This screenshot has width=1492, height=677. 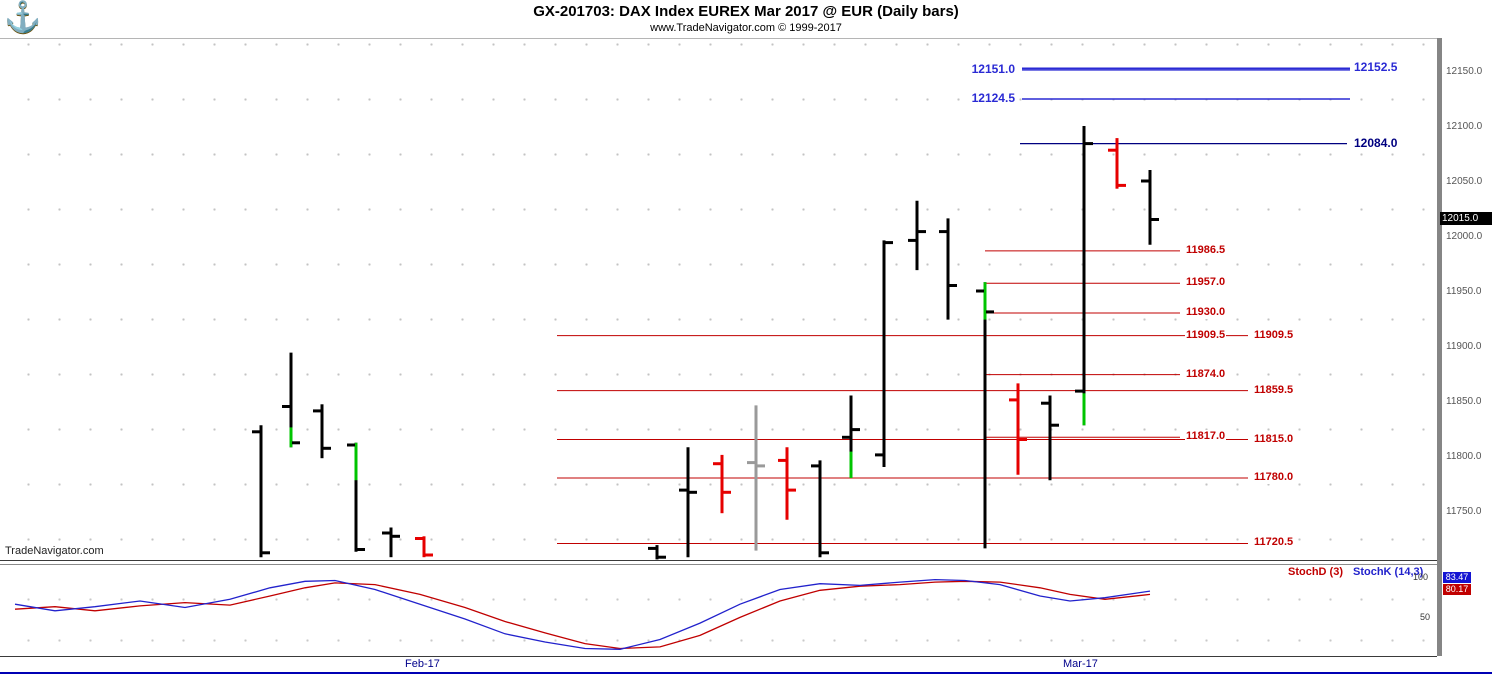 What do you see at coordinates (1080, 664) in the screenshot?
I see `time-axis-label: Mar-17` at bounding box center [1080, 664].